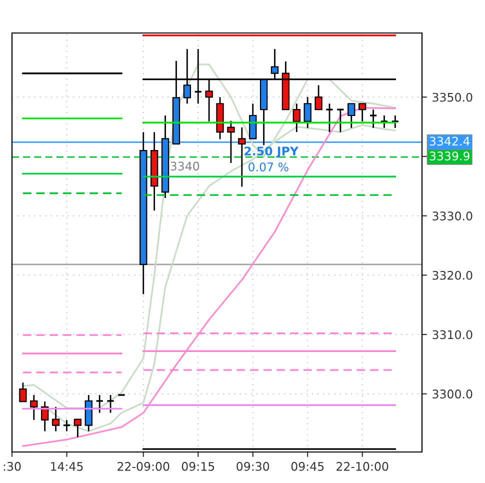  Describe the element at coordinates (452, 275) in the screenshot. I see `y-tick-label: 3320.0` at that location.